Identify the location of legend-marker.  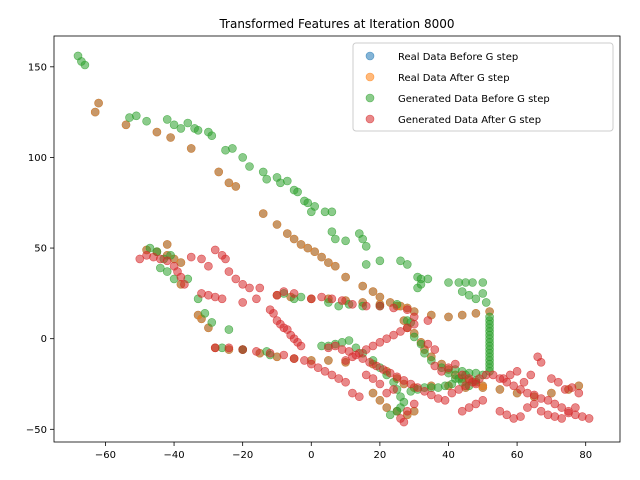
(370, 119).